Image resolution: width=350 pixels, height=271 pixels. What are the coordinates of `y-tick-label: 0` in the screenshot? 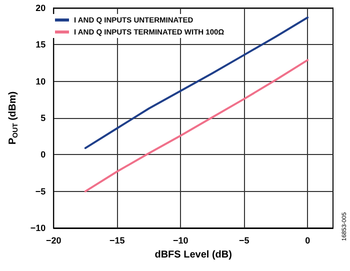 It's located at (43, 155).